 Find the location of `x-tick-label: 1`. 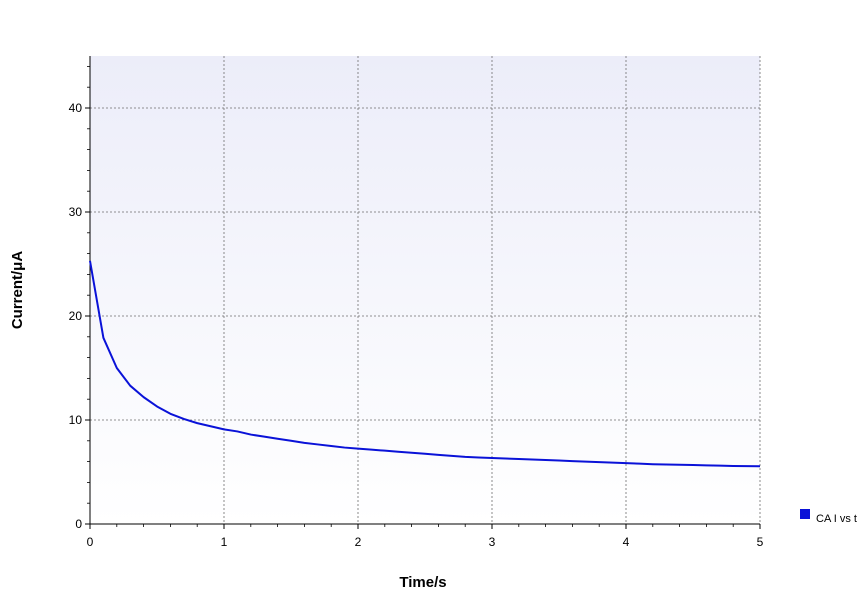

x-tick-label: 1 is located at coordinates (224, 542).